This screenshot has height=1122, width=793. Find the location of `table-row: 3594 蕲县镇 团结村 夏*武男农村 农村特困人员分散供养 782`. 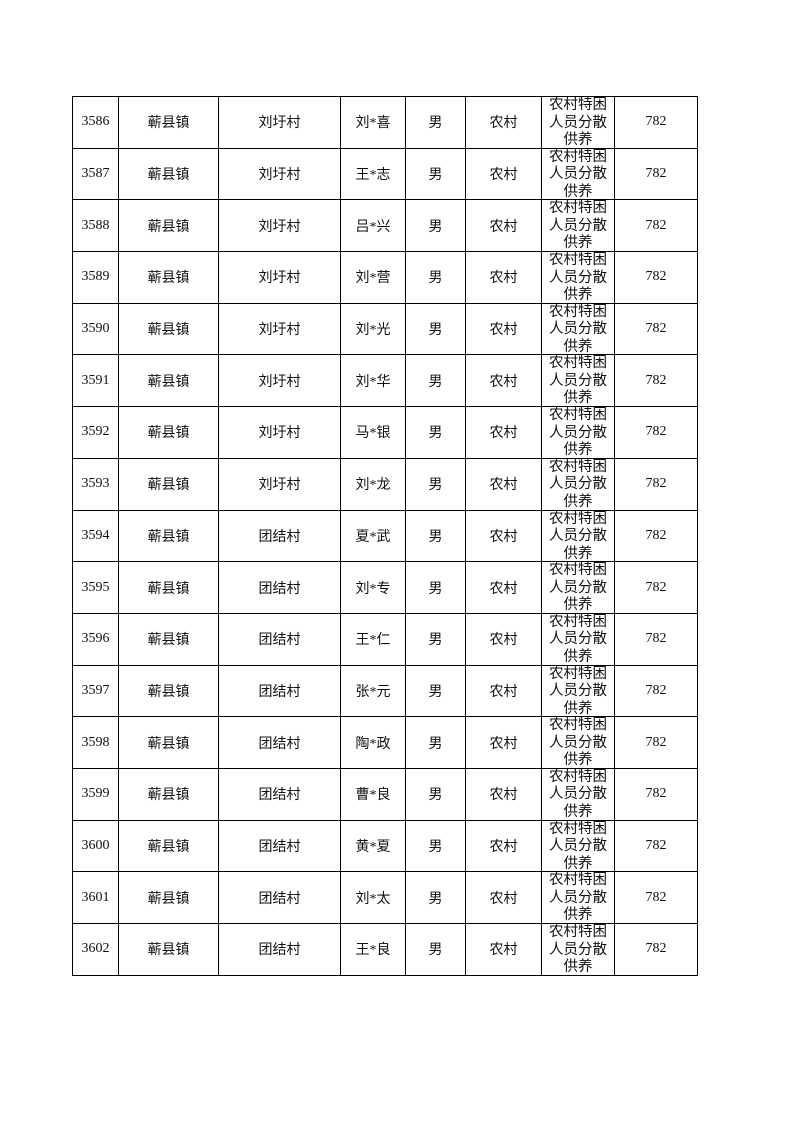

table-row: 3594 蕲县镇 团结村 夏*武男农村 农村特困人员分散供养 782 is located at coordinates (385, 536).